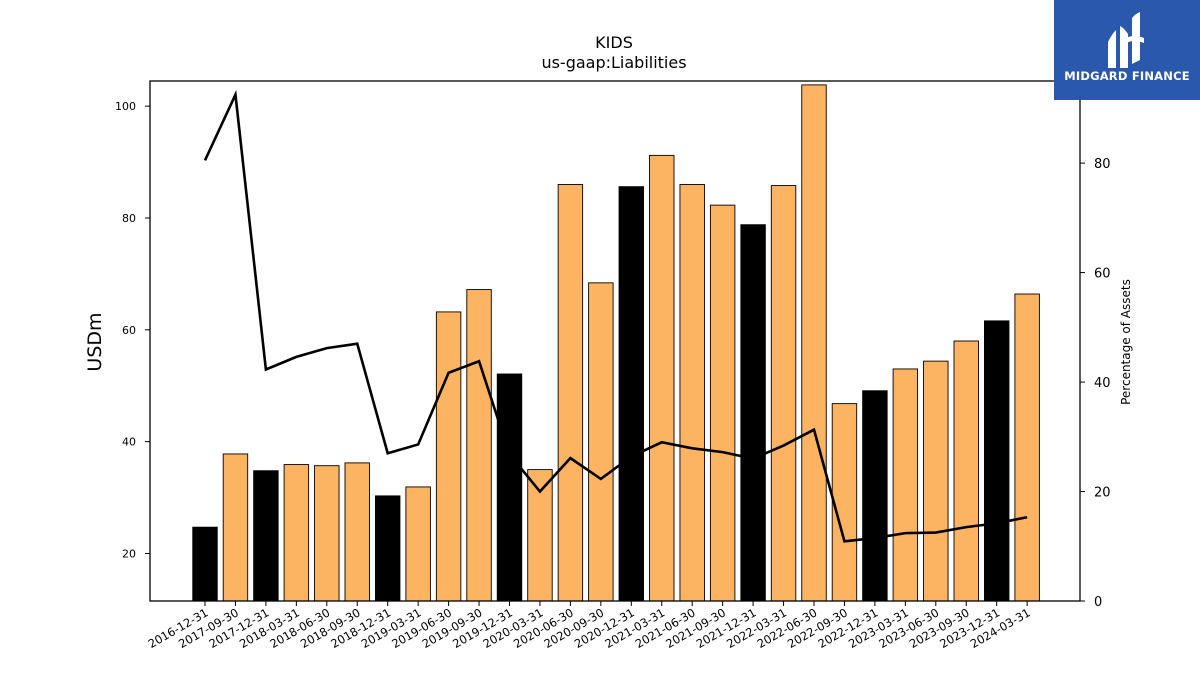 The image size is (1200, 675). What do you see at coordinates (129, 442) in the screenshot?
I see `y-tick-label: 40` at bounding box center [129, 442].